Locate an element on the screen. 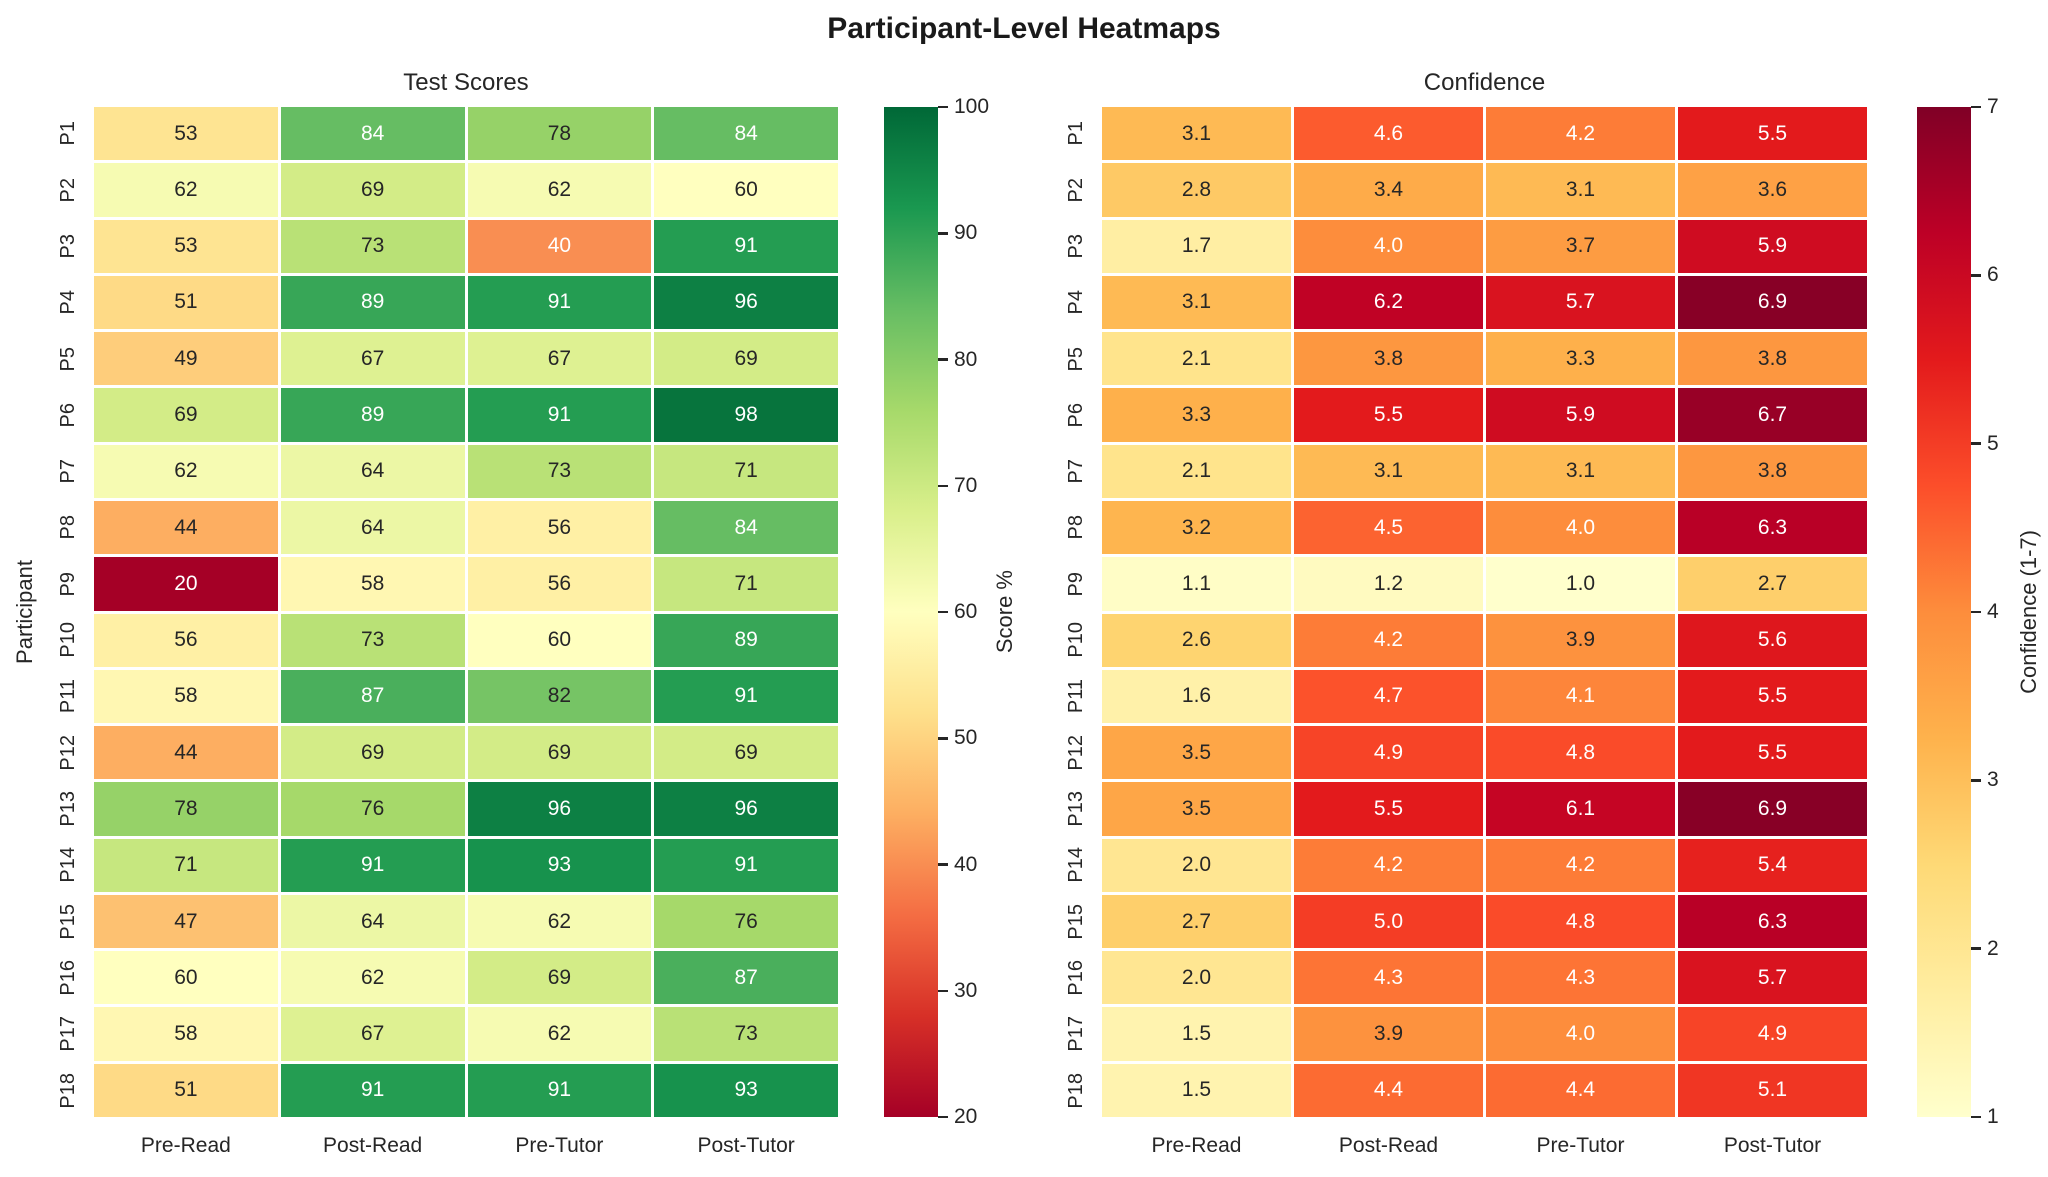 The width and height of the screenshot is (2048, 1177). heatmap-cell: 82 is located at coordinates (559, 696).